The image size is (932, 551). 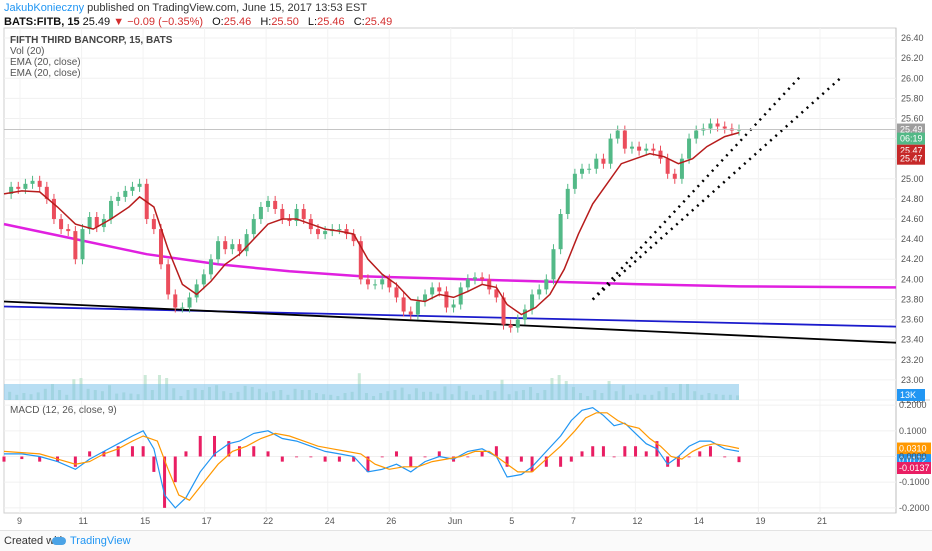 I want to click on time-tick-label: 19, so click(x=760, y=521).